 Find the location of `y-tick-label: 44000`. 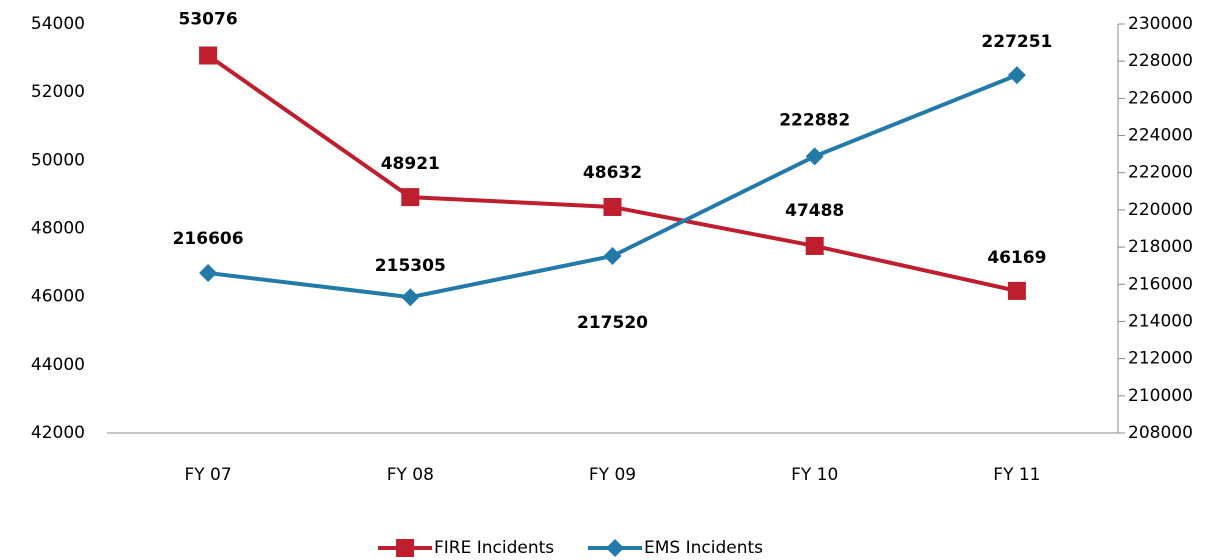

y-tick-label: 44000 is located at coordinates (58, 365).